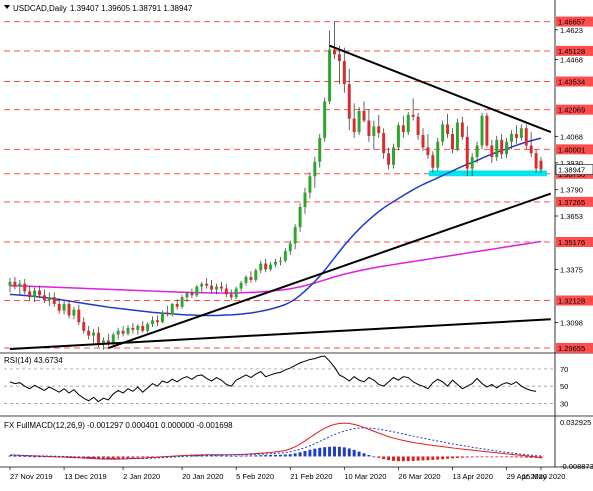 The image size is (593, 491). Describe the element at coordinates (571, 136) in the screenshot. I see `price-axis-tick-label: 1.4068` at that location.